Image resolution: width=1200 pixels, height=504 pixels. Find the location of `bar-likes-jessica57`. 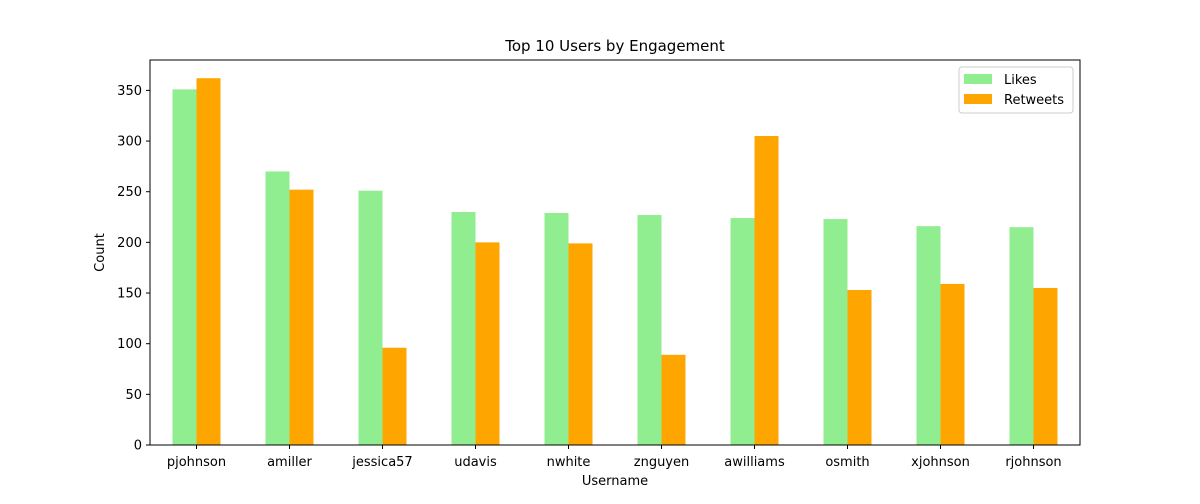

bar-likes-jessica57 is located at coordinates (370, 317).